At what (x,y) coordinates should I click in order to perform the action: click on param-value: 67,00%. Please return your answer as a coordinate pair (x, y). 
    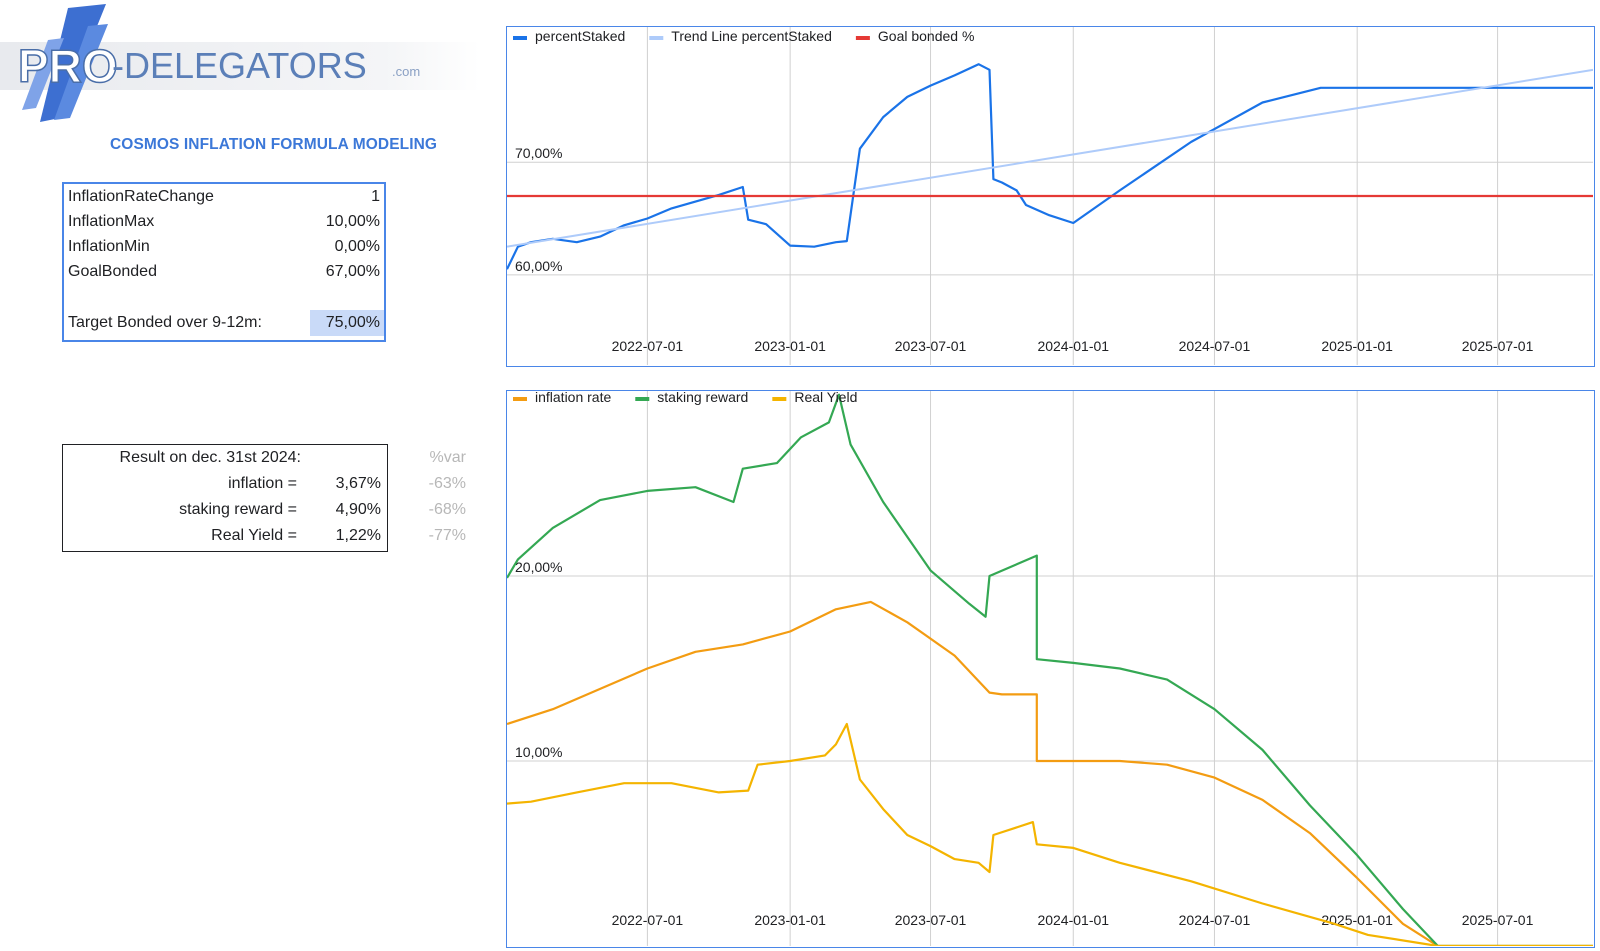
    Looking at the image, I should click on (352, 271).